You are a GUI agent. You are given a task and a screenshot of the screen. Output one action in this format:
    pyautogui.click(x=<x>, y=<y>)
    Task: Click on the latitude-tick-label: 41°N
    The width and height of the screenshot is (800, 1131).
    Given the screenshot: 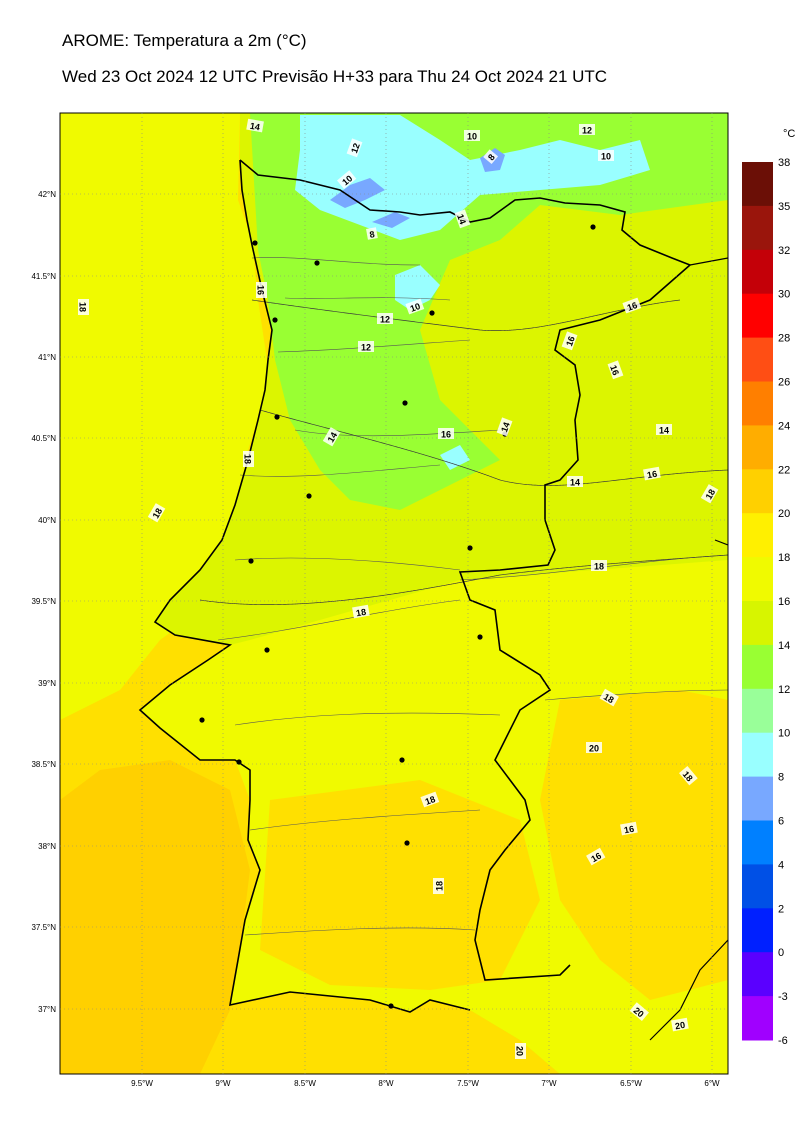 What is the action you would take?
    pyautogui.click(x=47, y=357)
    